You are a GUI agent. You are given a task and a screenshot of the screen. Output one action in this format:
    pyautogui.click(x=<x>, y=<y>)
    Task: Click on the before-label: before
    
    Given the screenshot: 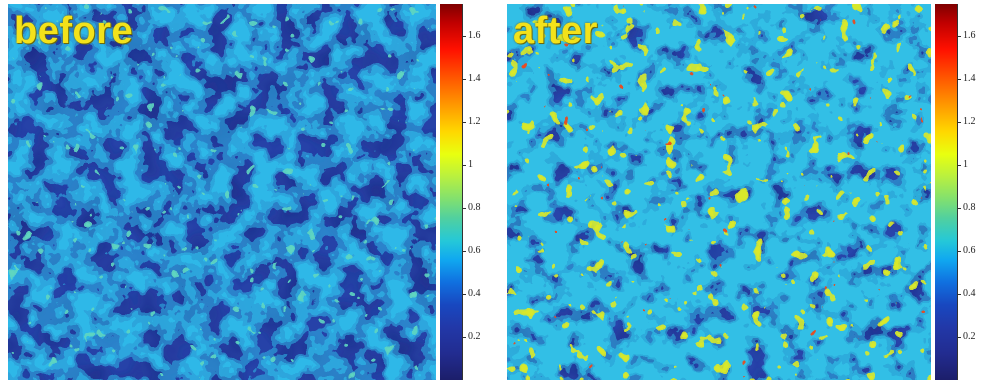 What is the action you would take?
    pyautogui.click(x=74, y=31)
    